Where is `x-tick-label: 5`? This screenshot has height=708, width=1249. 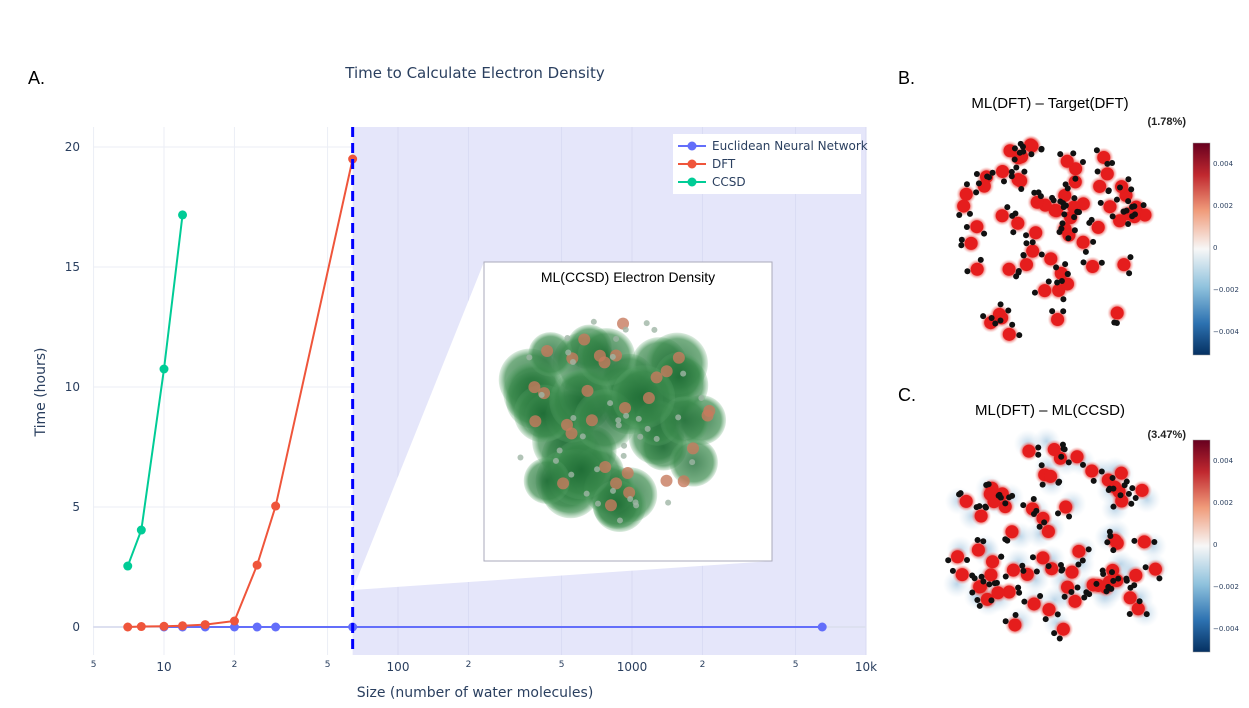 x-tick-label: 5 is located at coordinates (562, 665).